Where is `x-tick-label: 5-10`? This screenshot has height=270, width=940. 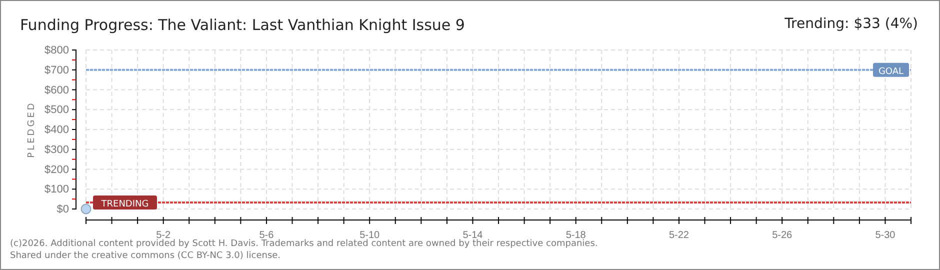
x-tick-label: 5-10 is located at coordinates (370, 235).